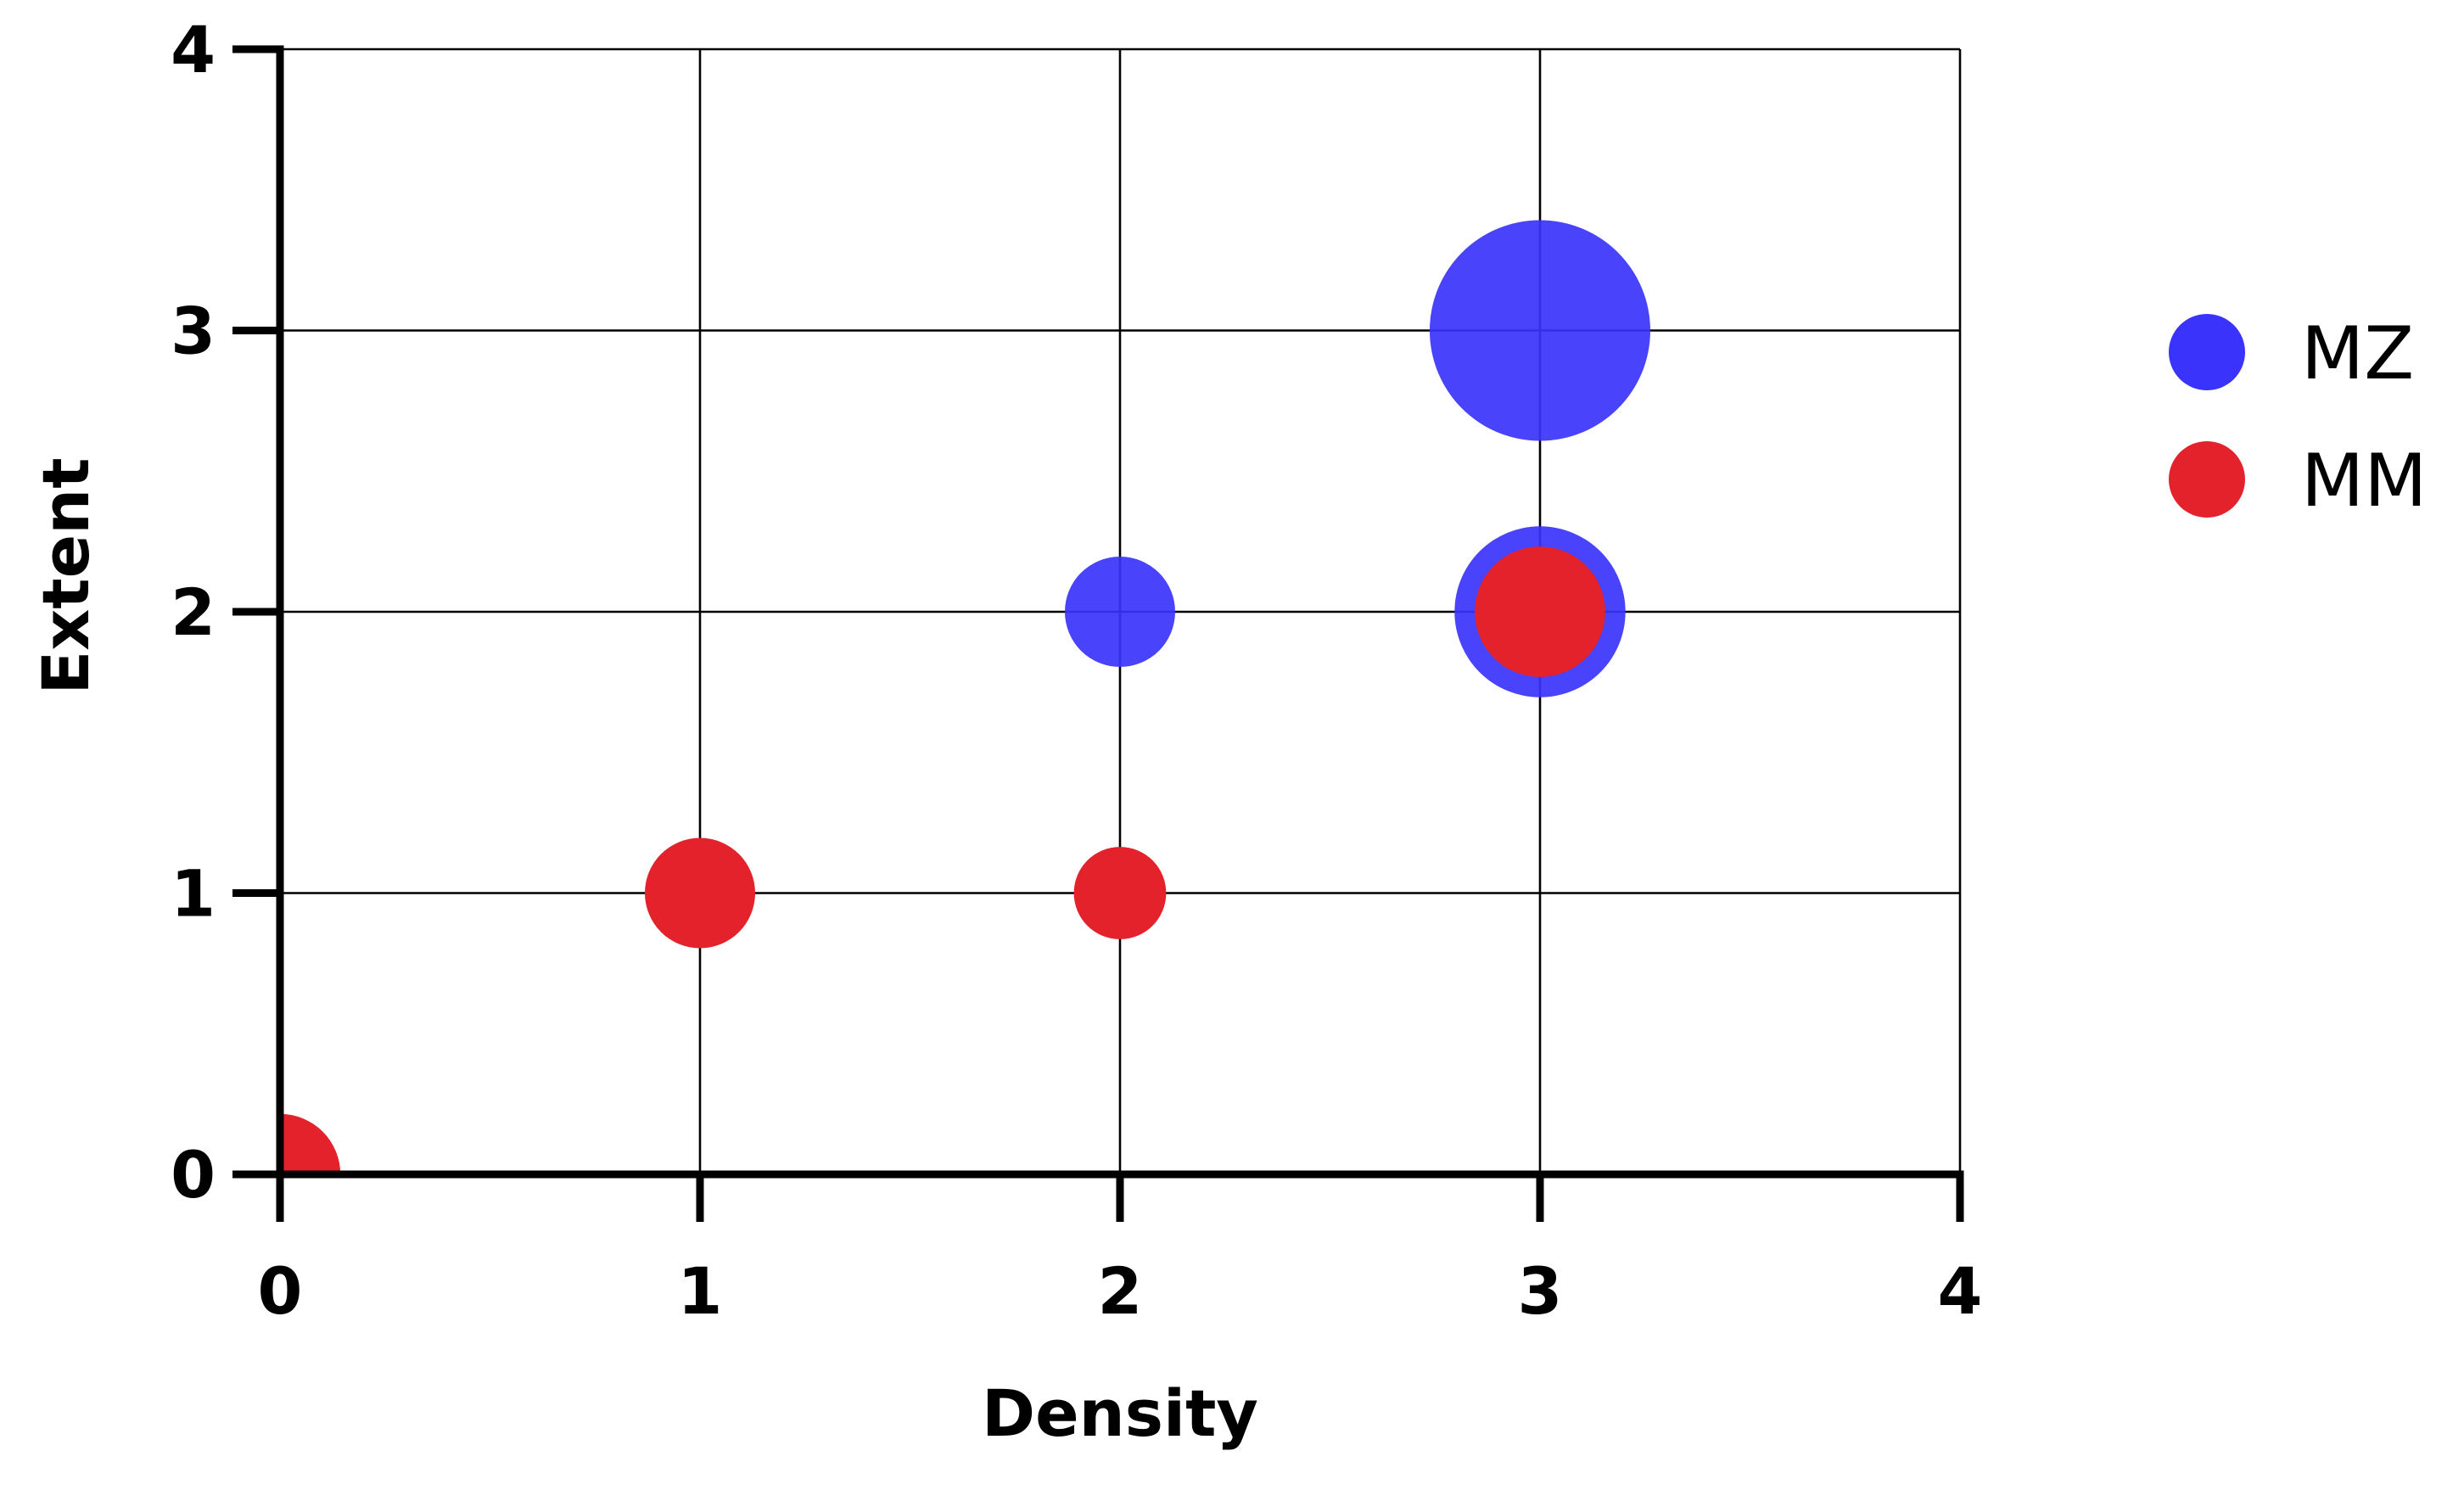 The width and height of the screenshot is (2464, 1490). Describe the element at coordinates (2358, 353) in the screenshot. I see `legend-label-mz: MZ` at that location.